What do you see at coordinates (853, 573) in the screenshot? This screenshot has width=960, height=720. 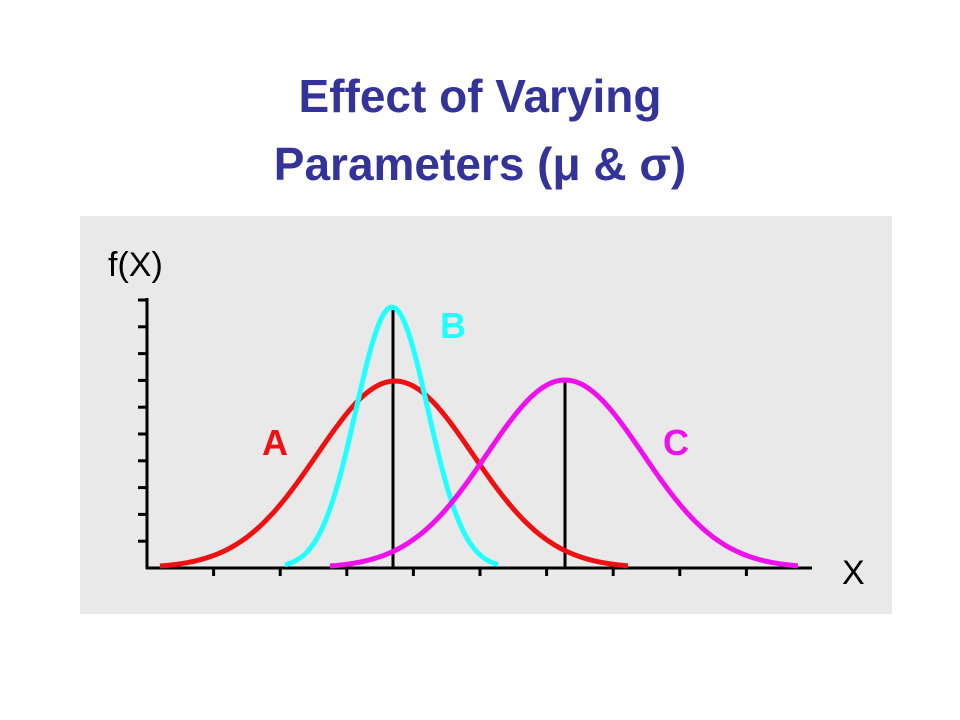 I see `x-axis-label: X` at bounding box center [853, 573].